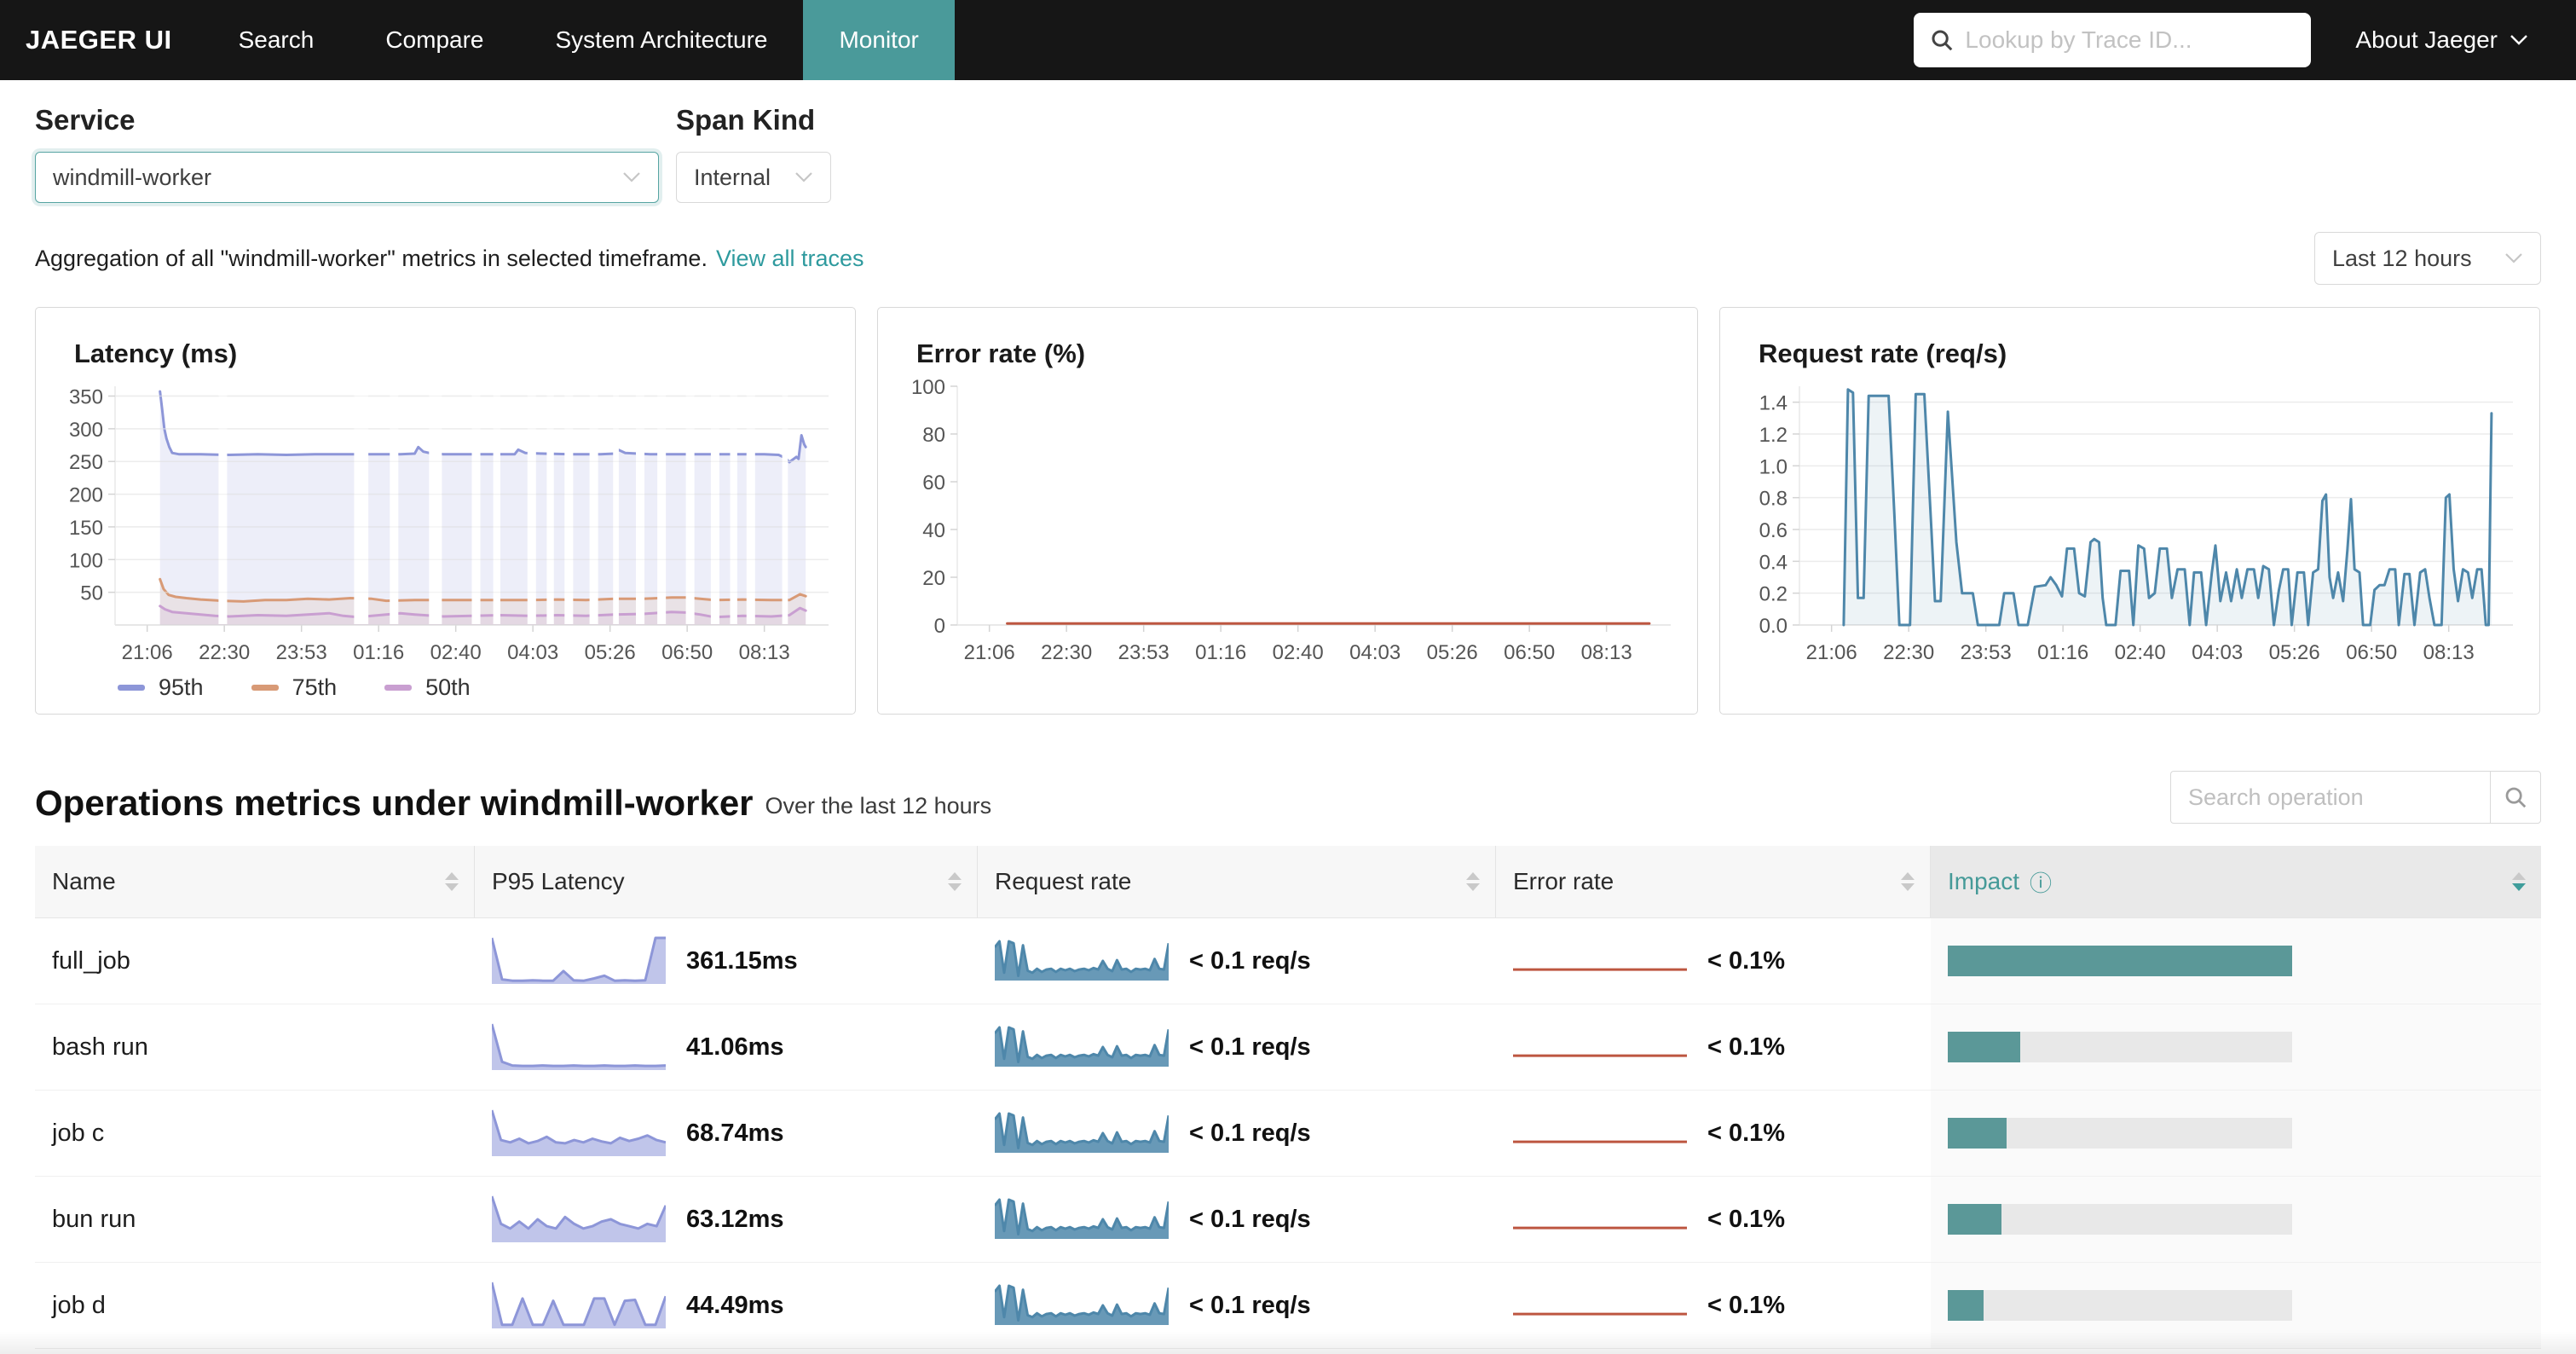  I want to click on latency-legend: 95th 75th 50th, so click(445, 688).